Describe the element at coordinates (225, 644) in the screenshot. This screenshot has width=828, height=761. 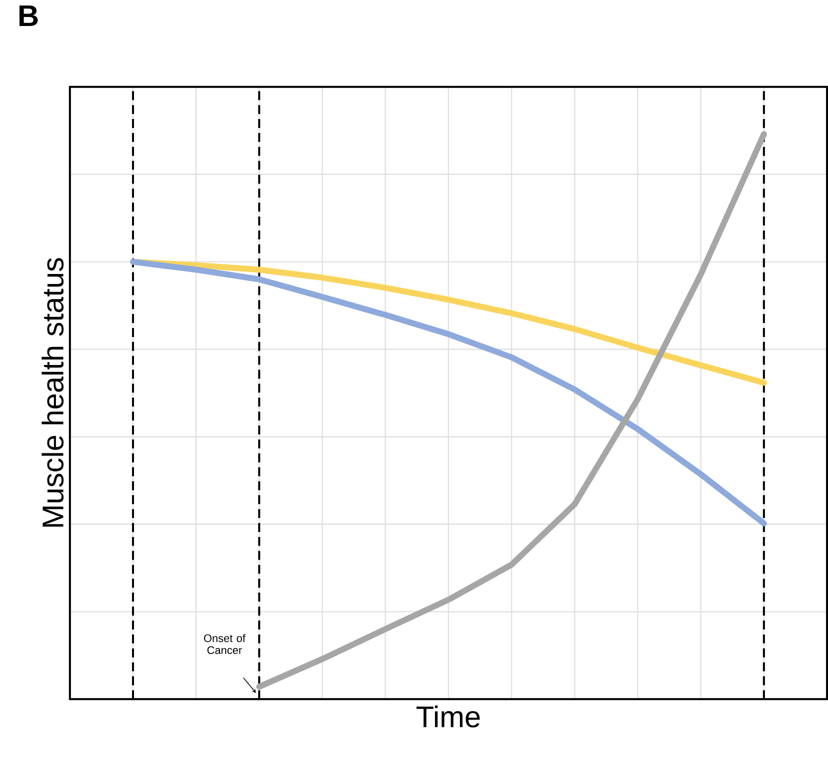
I see `annotation: Onset of Cancer` at that location.